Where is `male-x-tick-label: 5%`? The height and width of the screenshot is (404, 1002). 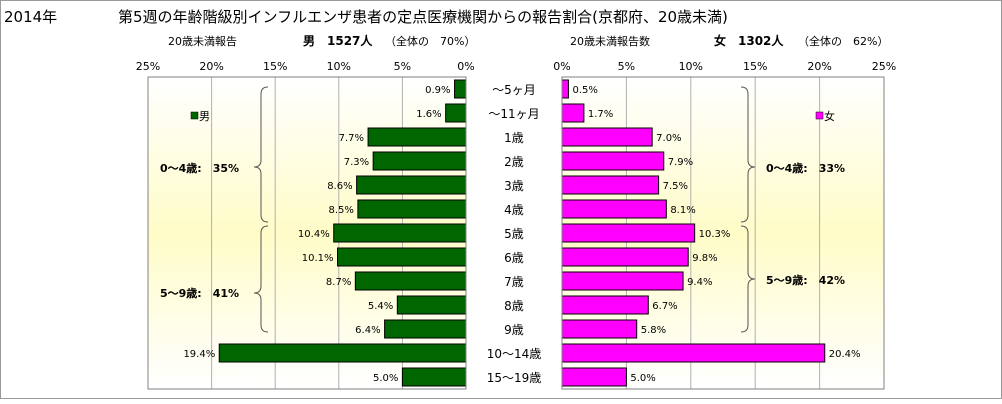 male-x-tick-label: 5% is located at coordinates (402, 66).